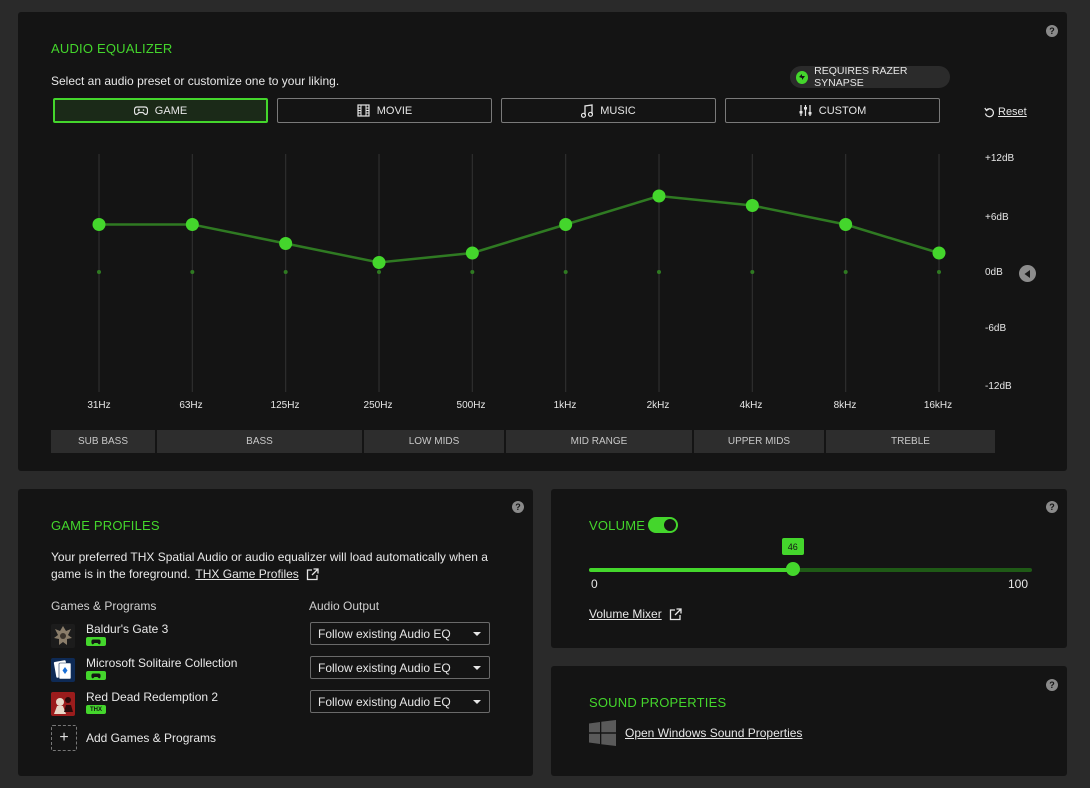 The width and height of the screenshot is (1090, 788). I want to click on band-low-mids: LOW MIDS, so click(434, 441).